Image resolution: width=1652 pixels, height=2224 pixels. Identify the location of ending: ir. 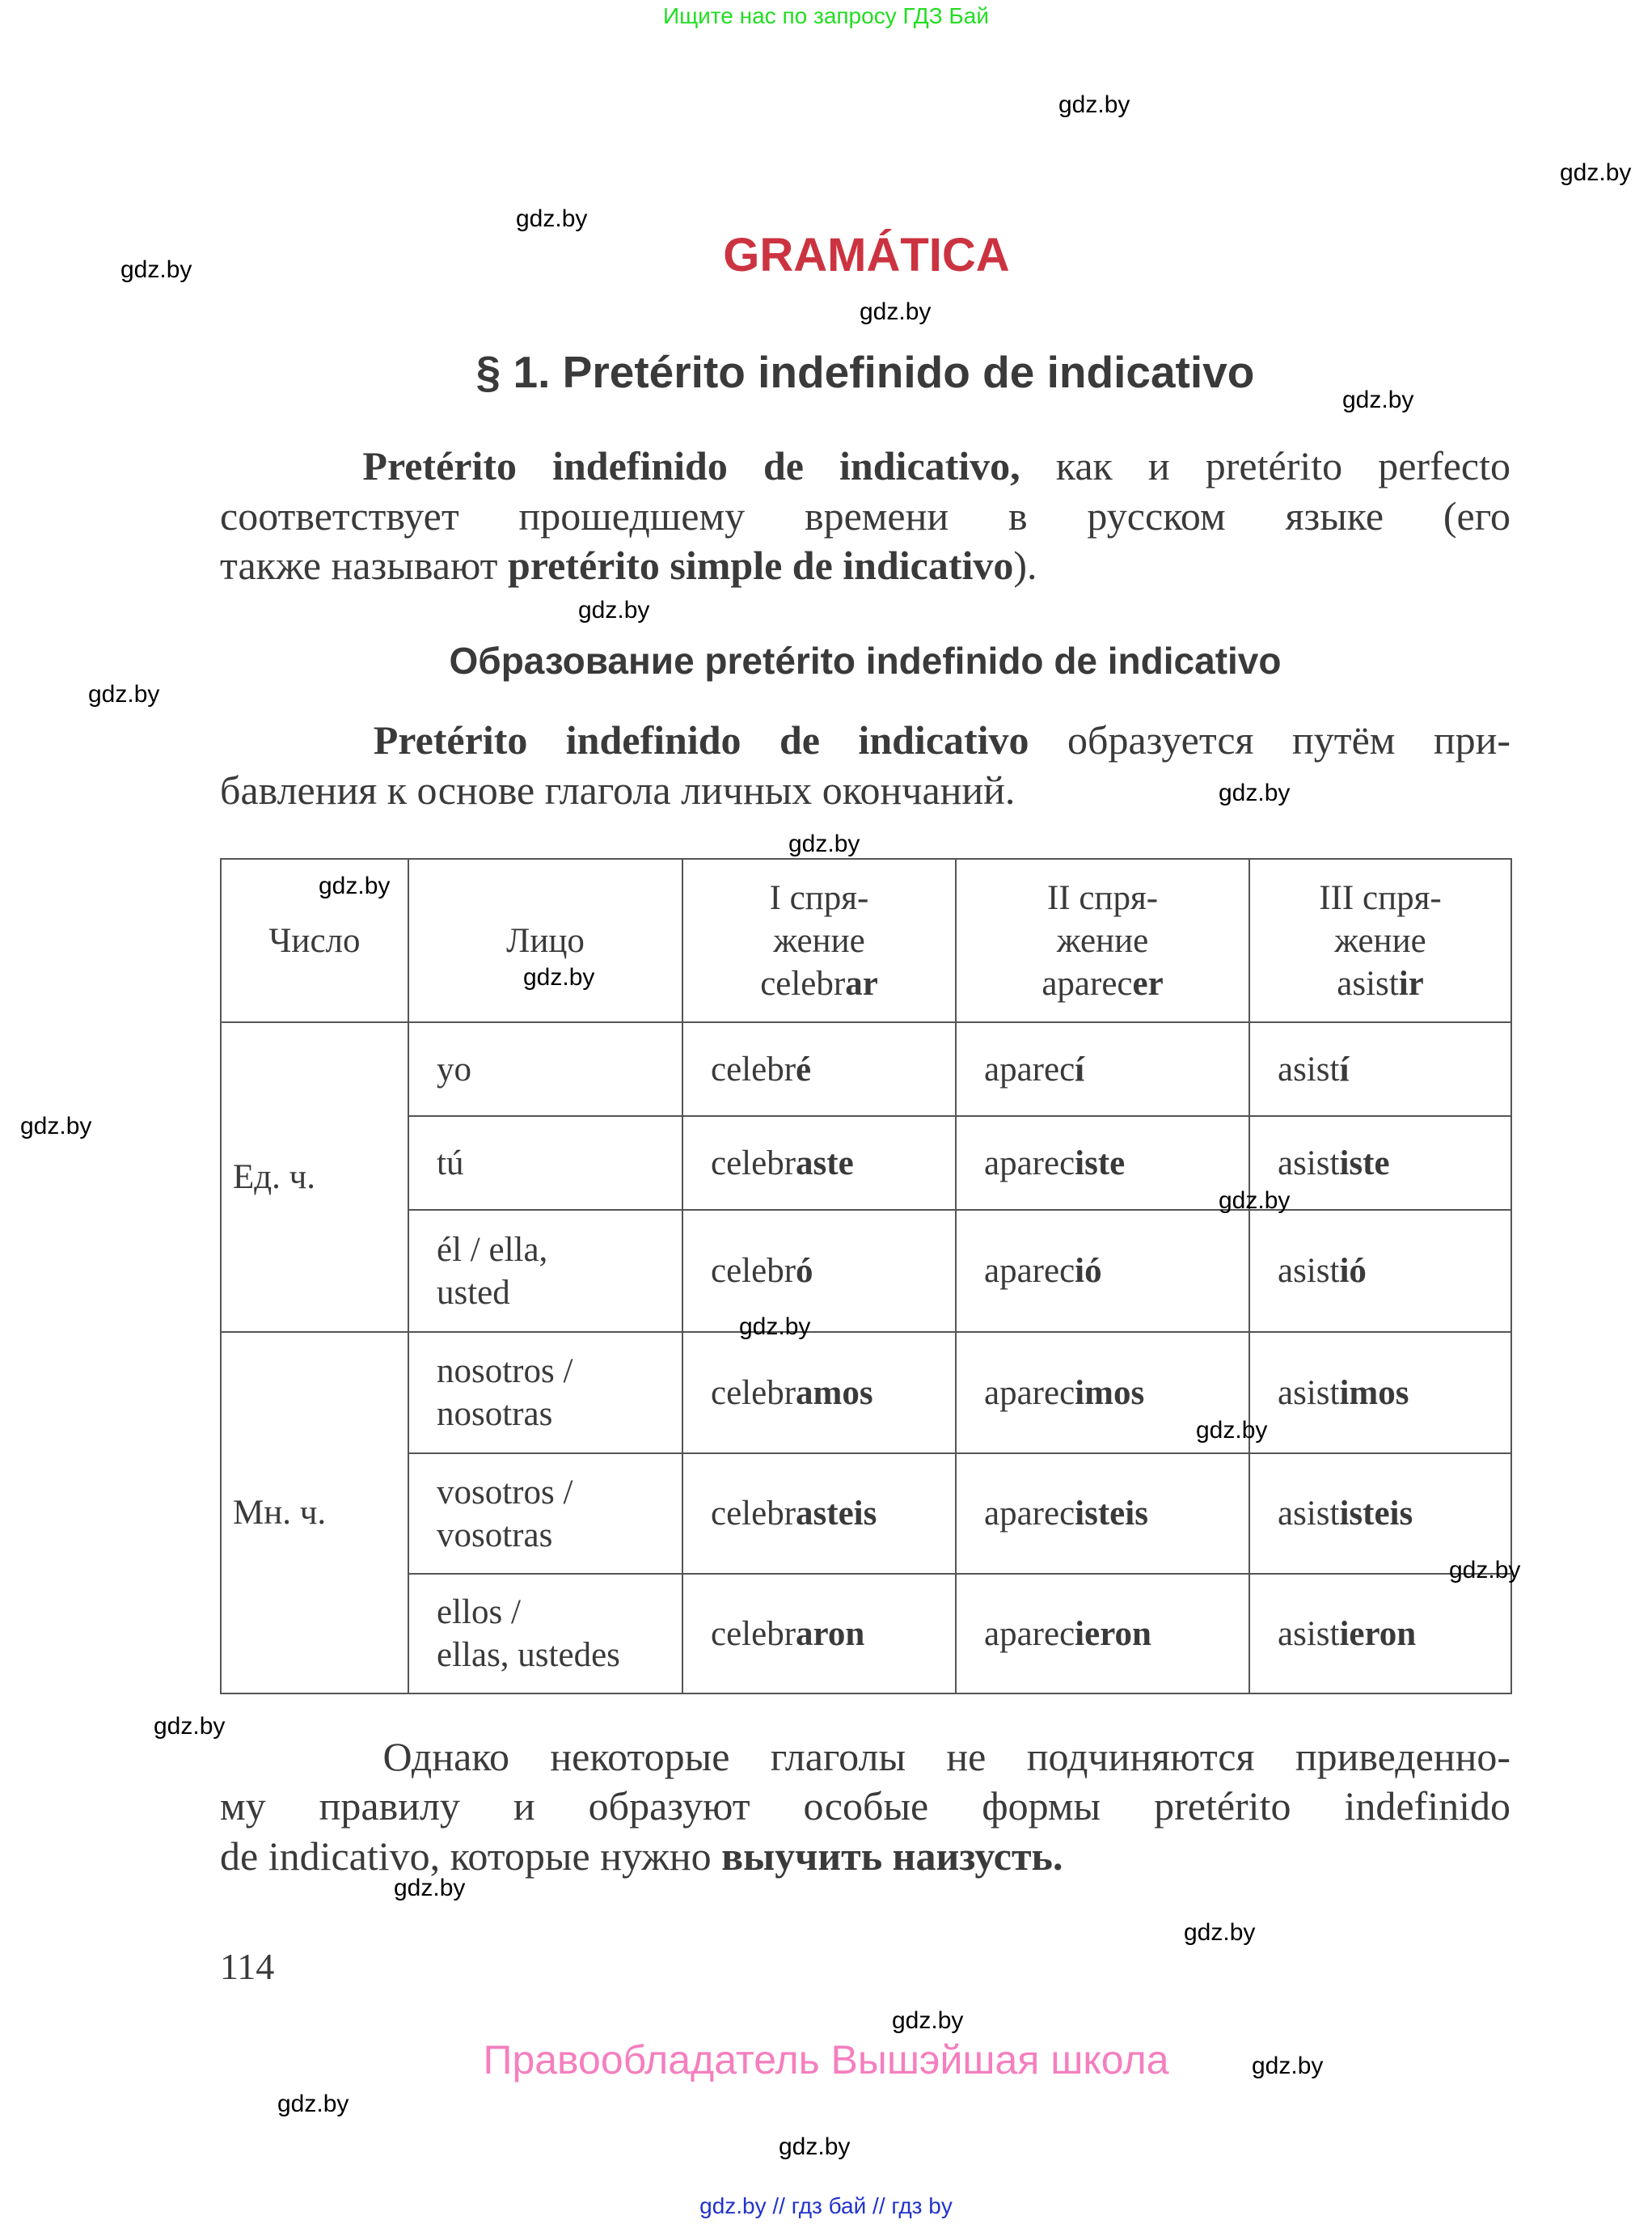
(1411, 983).